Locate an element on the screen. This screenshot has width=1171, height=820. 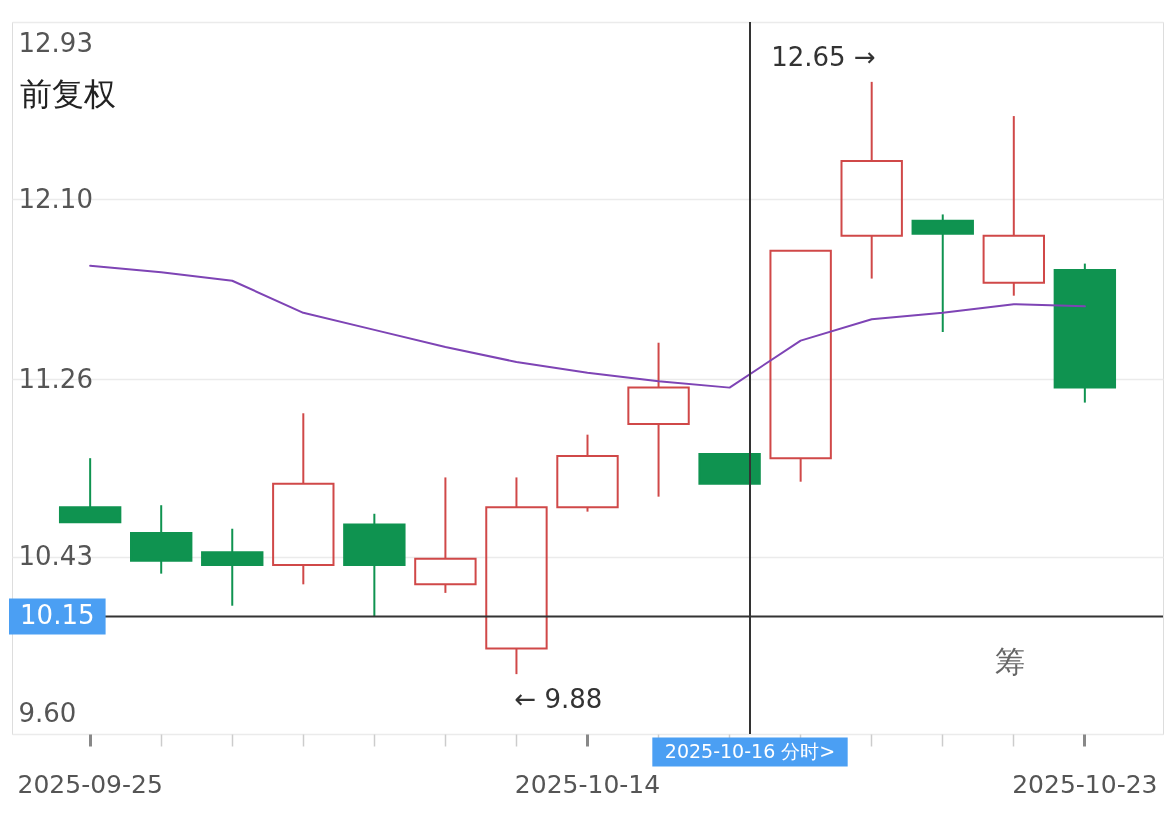
y-tick-label: 12.10 is located at coordinates (55, 198).